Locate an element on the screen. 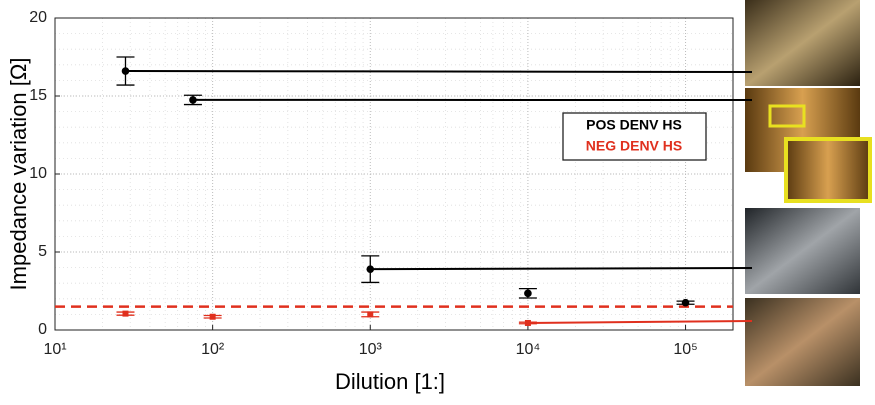 This screenshot has width=875, height=405. x-tick-label: 10² is located at coordinates (213, 349).